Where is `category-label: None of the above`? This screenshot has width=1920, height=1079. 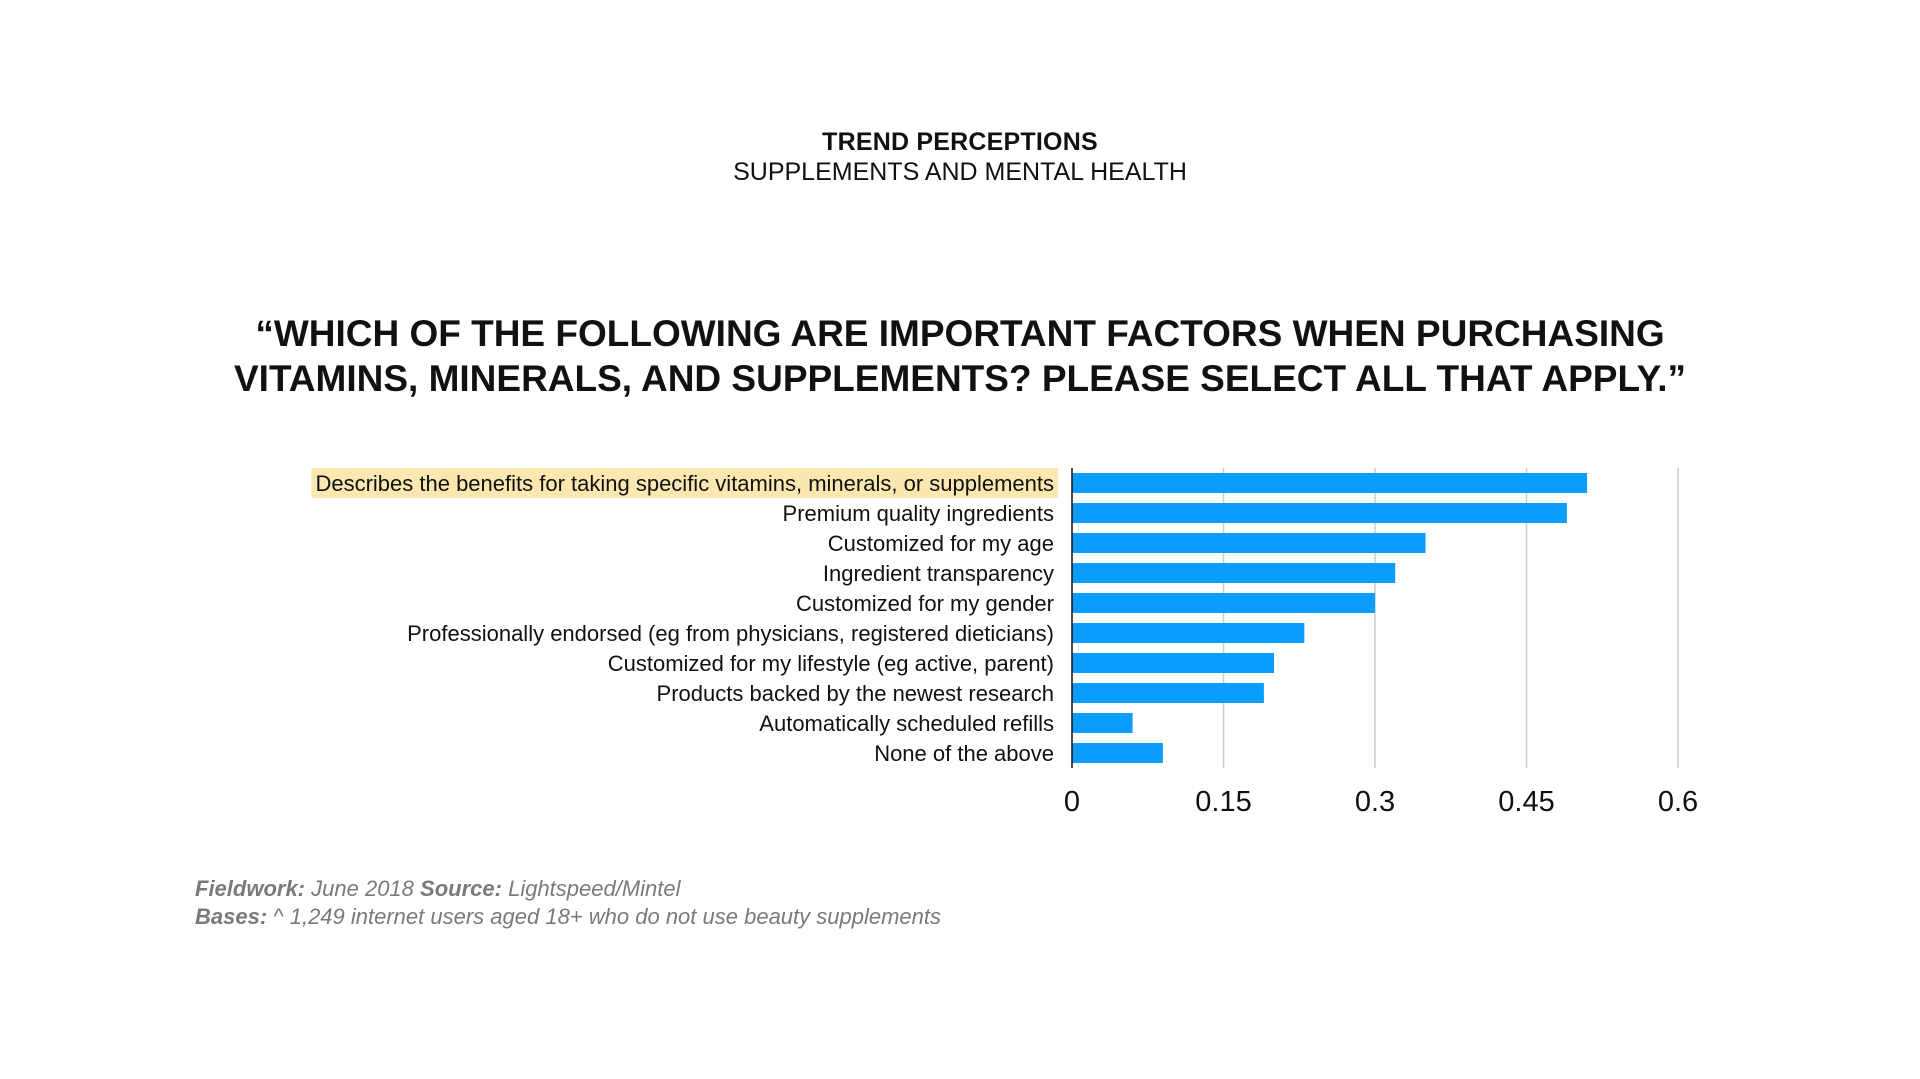 category-label: None of the above is located at coordinates (964, 753).